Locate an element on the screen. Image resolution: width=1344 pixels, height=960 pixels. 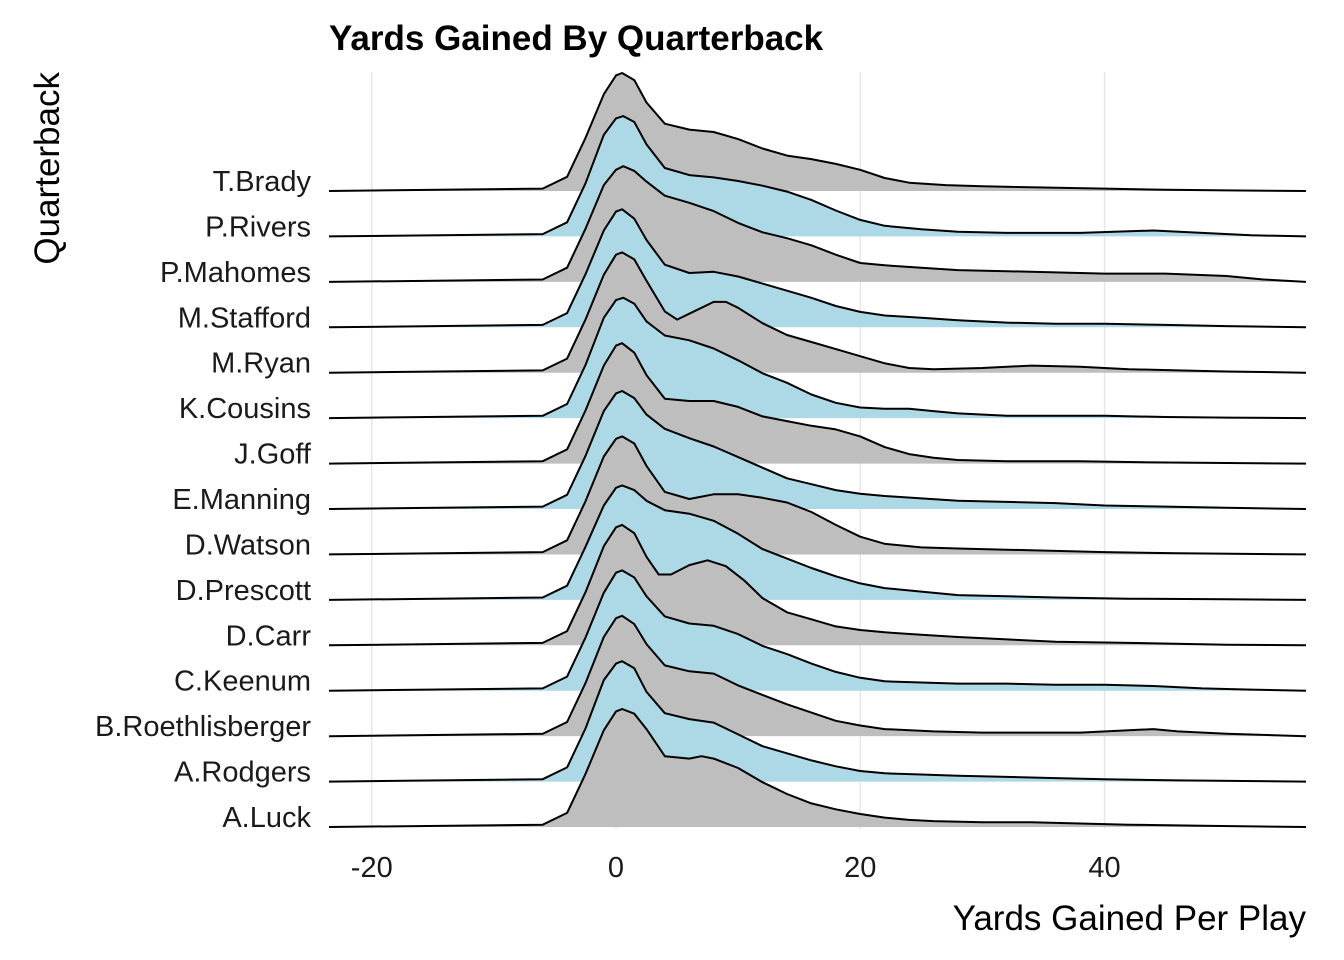
chart-title: Yards Gained By Quarterback is located at coordinates (576, 38).